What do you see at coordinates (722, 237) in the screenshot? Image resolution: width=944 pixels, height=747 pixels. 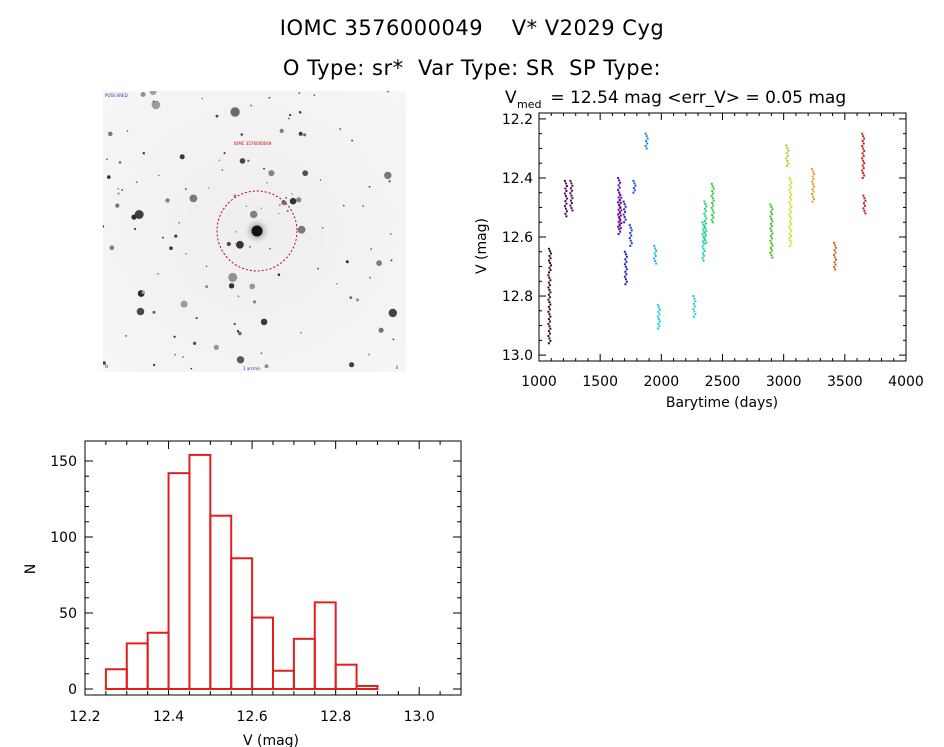 I see `light-curve-frame` at bounding box center [722, 237].